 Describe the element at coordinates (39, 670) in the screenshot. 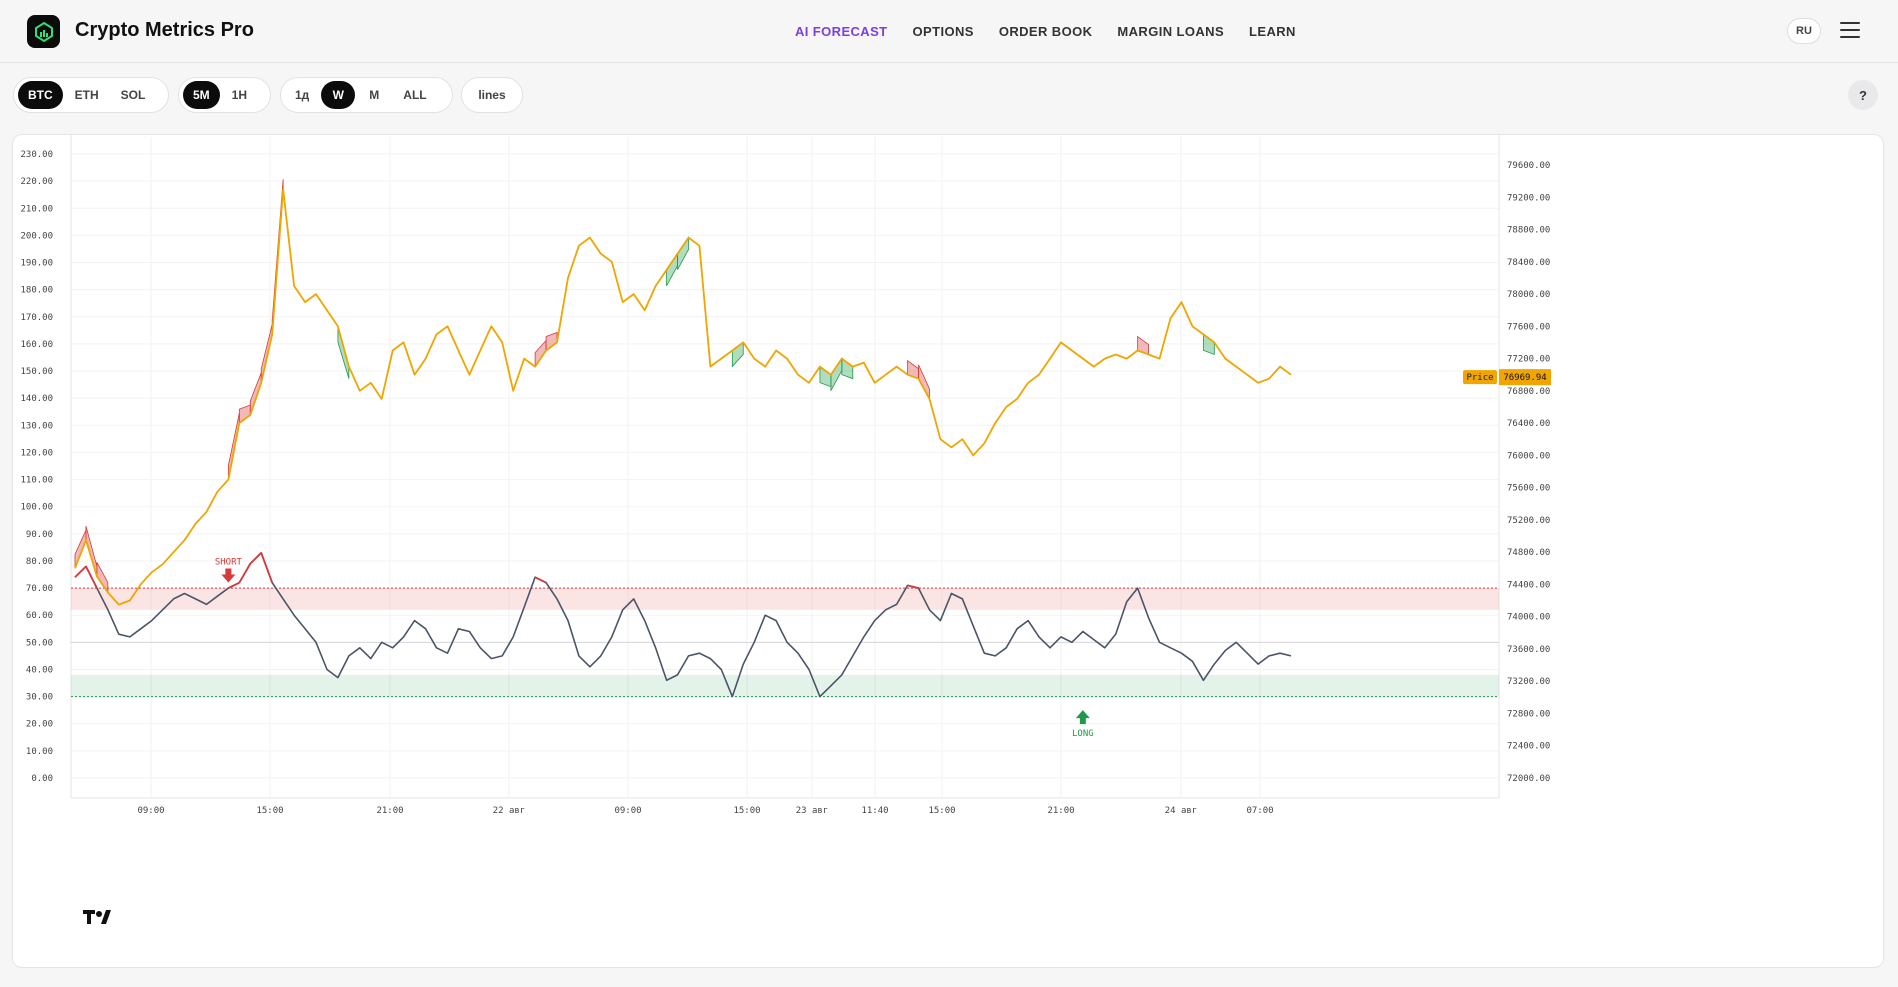

I see `left-axis-tick: 40.00` at that location.